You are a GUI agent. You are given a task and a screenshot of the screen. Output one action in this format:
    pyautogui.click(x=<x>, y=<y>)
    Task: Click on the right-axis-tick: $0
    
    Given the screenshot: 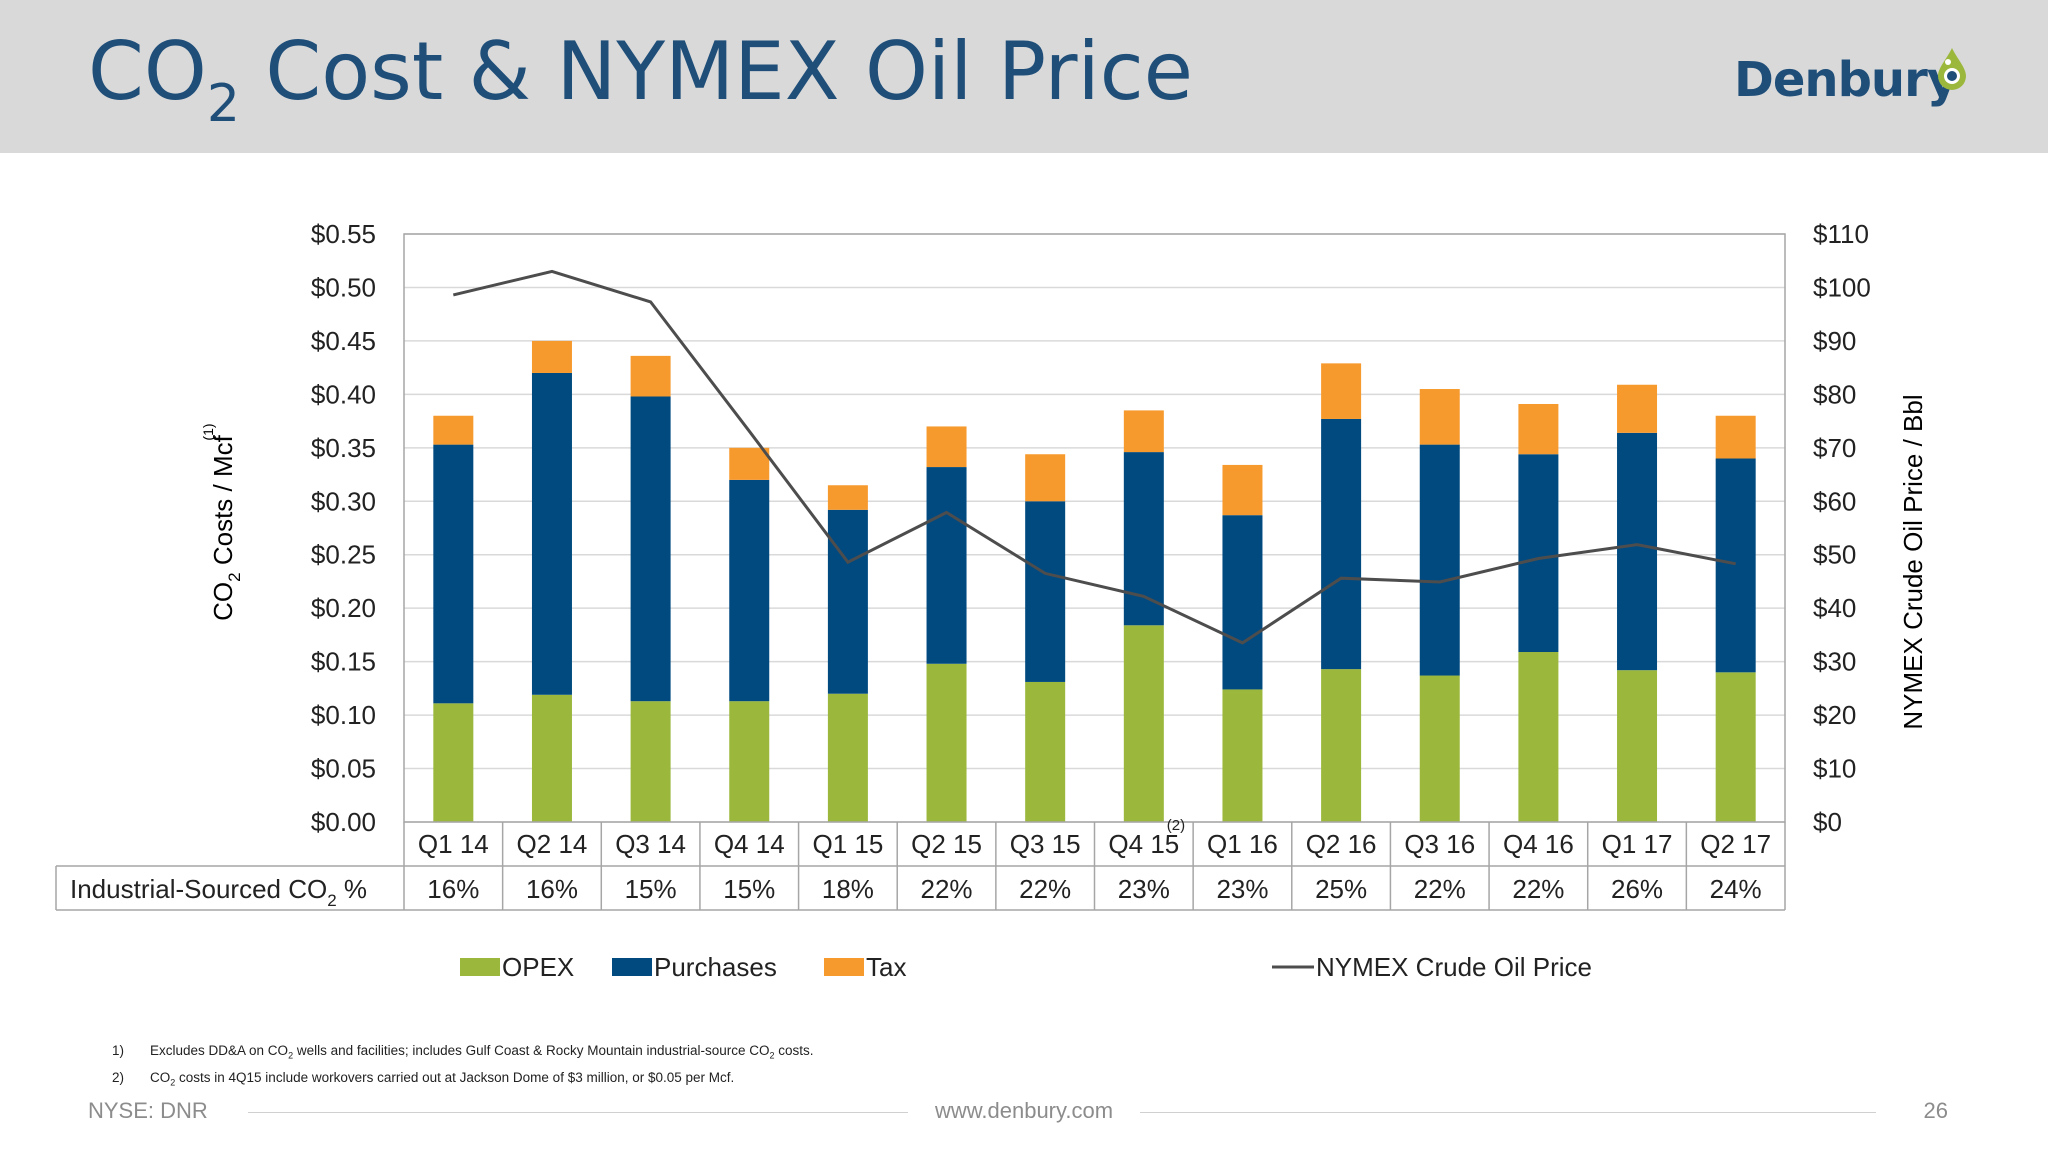 What is the action you would take?
    pyautogui.click(x=1827, y=822)
    